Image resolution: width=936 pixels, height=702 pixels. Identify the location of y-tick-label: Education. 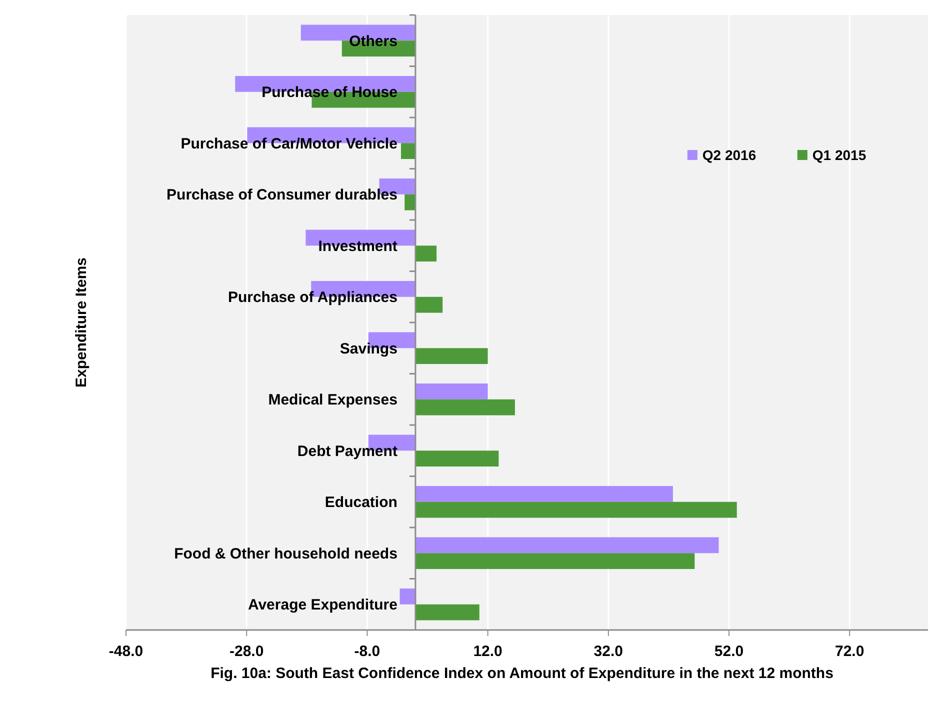
(361, 503).